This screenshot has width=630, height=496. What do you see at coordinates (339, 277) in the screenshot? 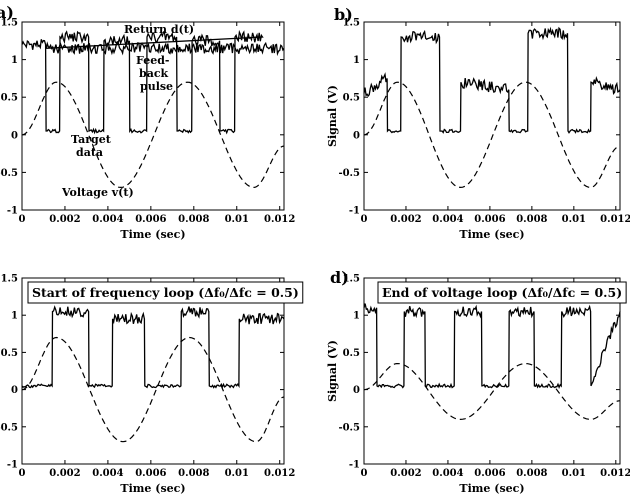
I see `panel-label: d)` at bounding box center [339, 277].